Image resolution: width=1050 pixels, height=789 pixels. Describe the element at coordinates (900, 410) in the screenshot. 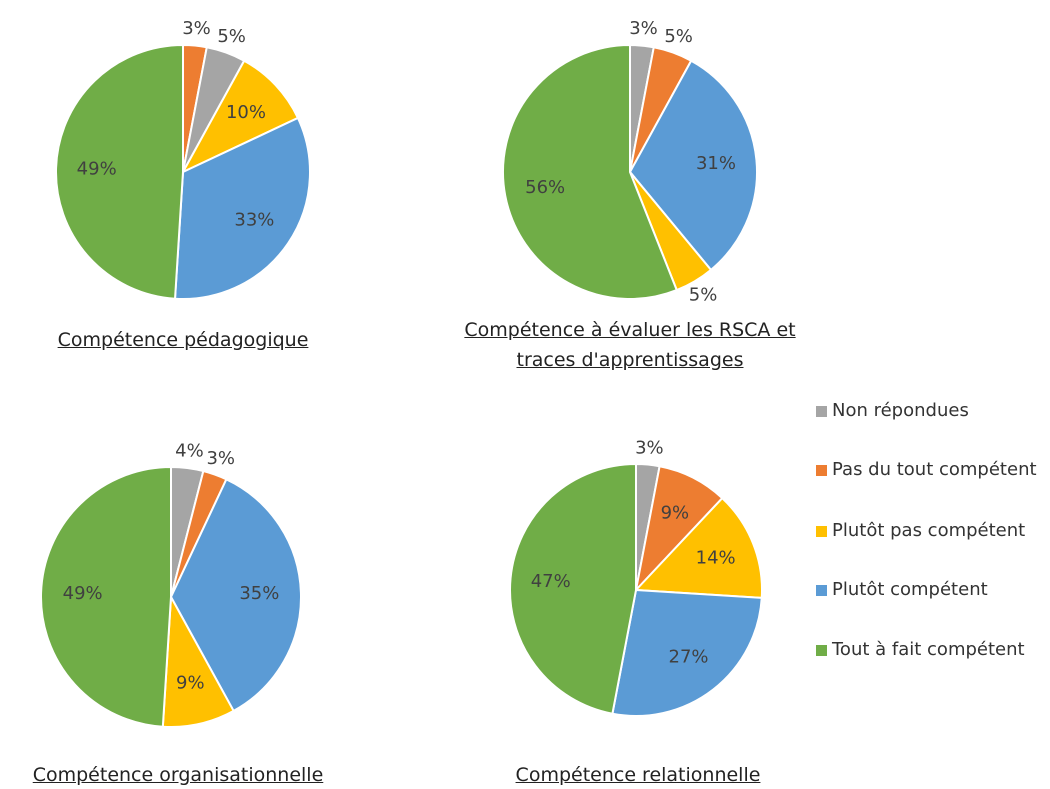

I see `legend-label: Non répondues` at that location.